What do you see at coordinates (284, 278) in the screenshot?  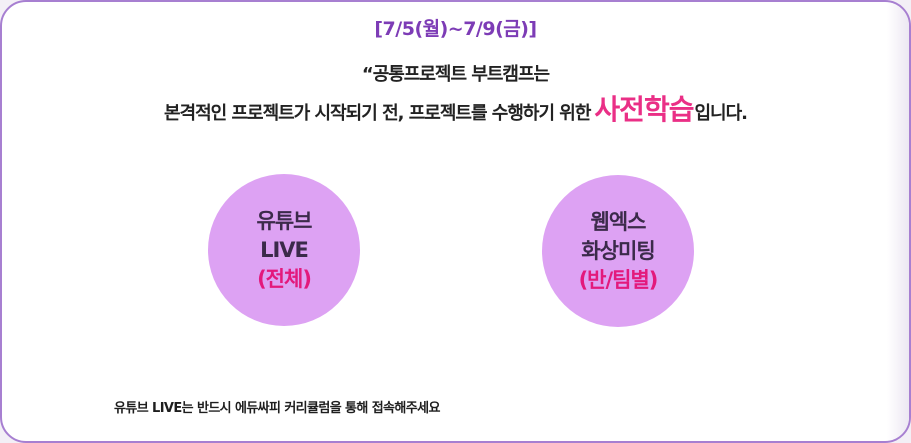 I see `circle-scope: (전체)` at bounding box center [284, 278].